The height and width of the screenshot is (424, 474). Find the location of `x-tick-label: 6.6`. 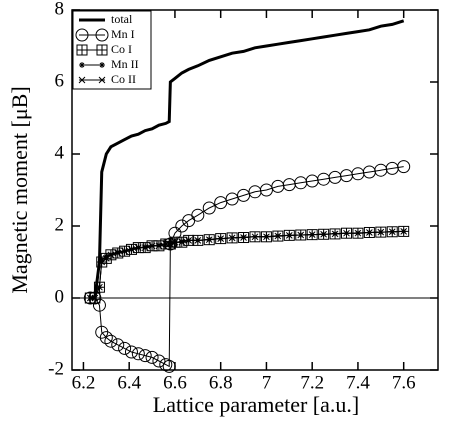

x-tick-label: 6.6 is located at coordinates (175, 382).